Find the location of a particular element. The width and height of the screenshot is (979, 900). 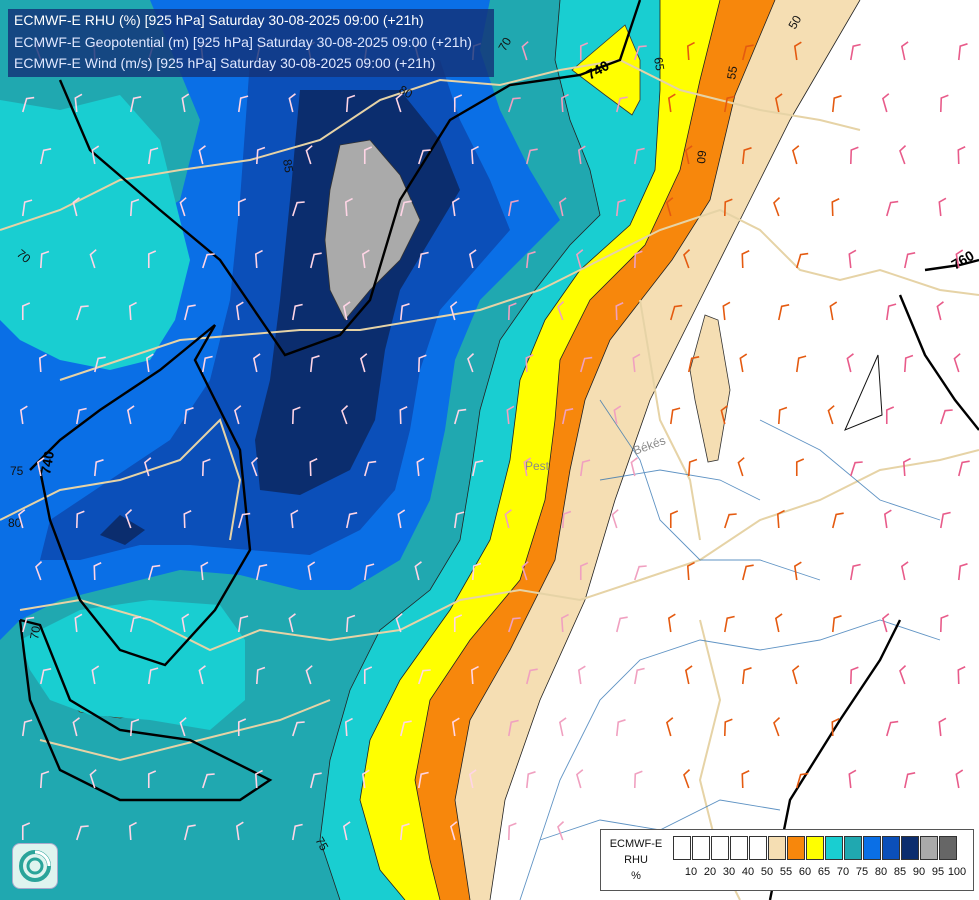

rhu-cyan-area-west is located at coordinates (95, 232).